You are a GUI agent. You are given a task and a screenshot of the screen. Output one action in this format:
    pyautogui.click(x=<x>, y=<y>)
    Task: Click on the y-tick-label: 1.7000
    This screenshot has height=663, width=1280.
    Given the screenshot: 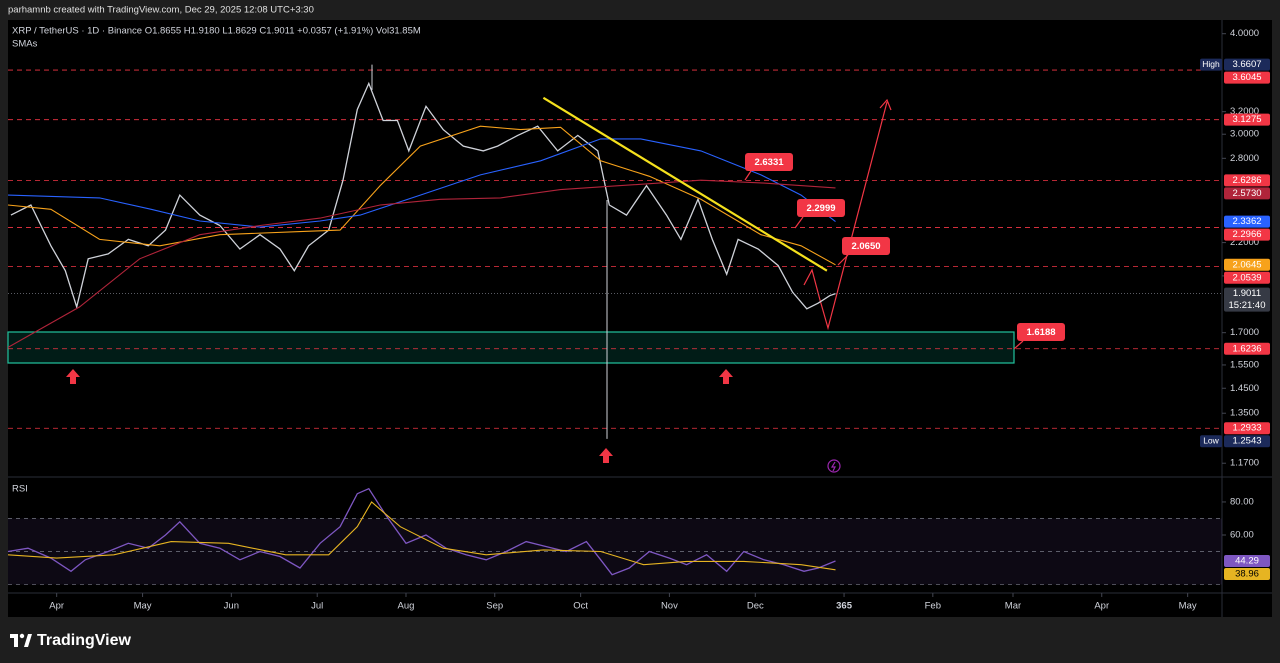 What is the action you would take?
    pyautogui.click(x=1244, y=332)
    